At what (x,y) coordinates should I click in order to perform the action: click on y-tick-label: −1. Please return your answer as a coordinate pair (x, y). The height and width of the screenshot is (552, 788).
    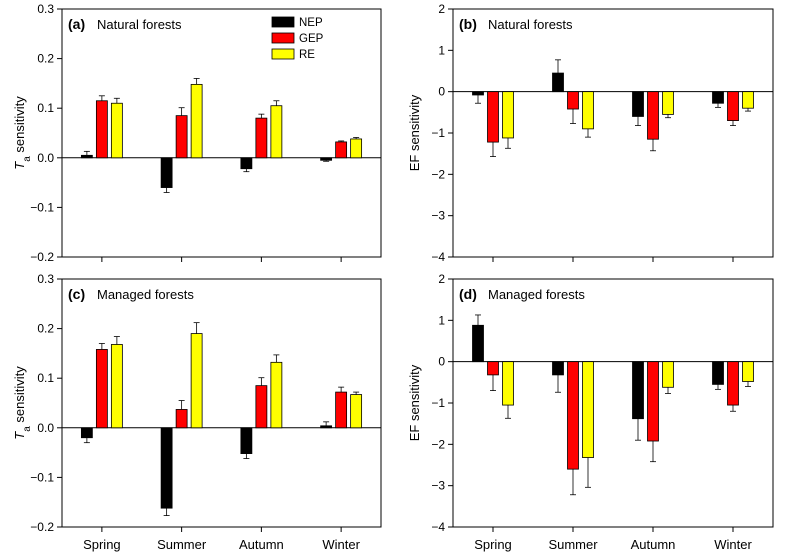
    Looking at the image, I should click on (438, 403).